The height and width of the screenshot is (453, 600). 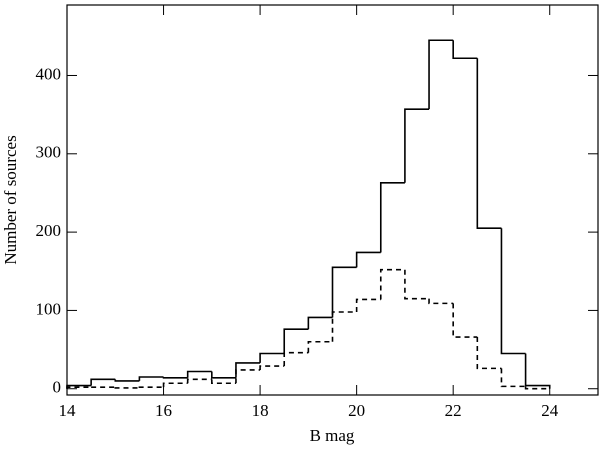 What do you see at coordinates (453, 410) in the screenshot?
I see `x-tick-label: 22` at bounding box center [453, 410].